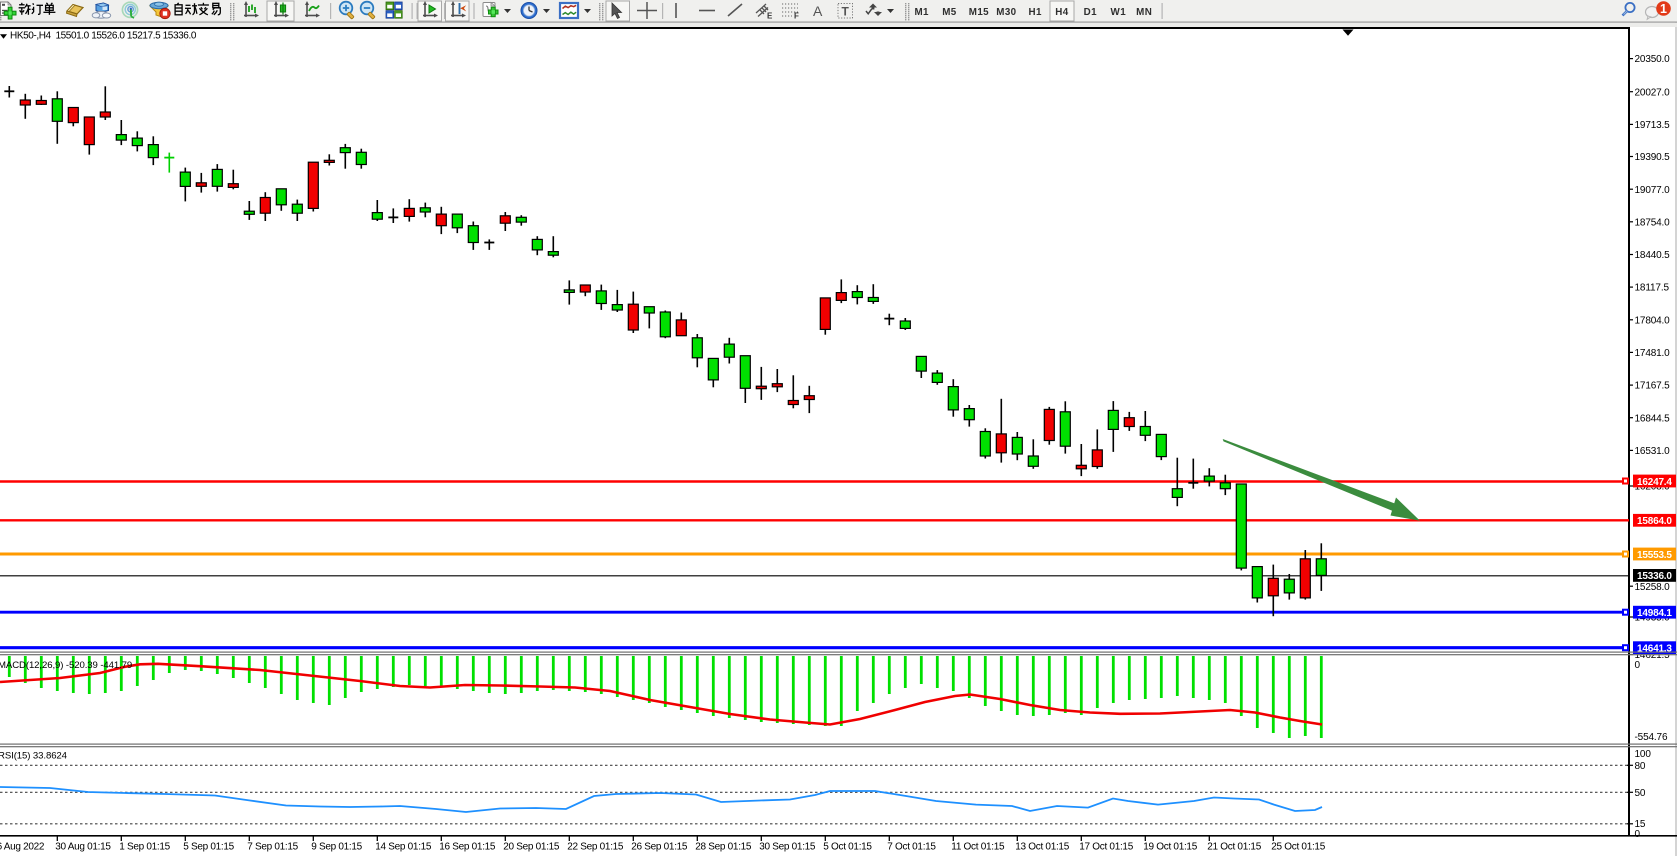  What do you see at coordinates (949, 12) in the screenshot?
I see `svg-text: M5` at bounding box center [949, 12].